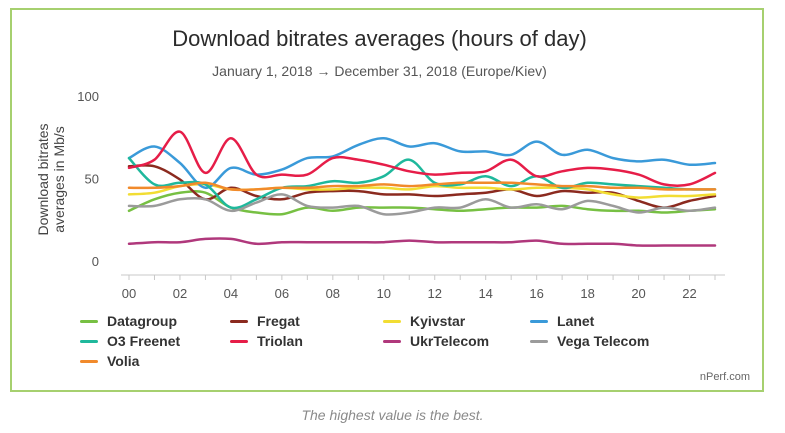  I want to click on x-tick-label: 18, so click(587, 293).